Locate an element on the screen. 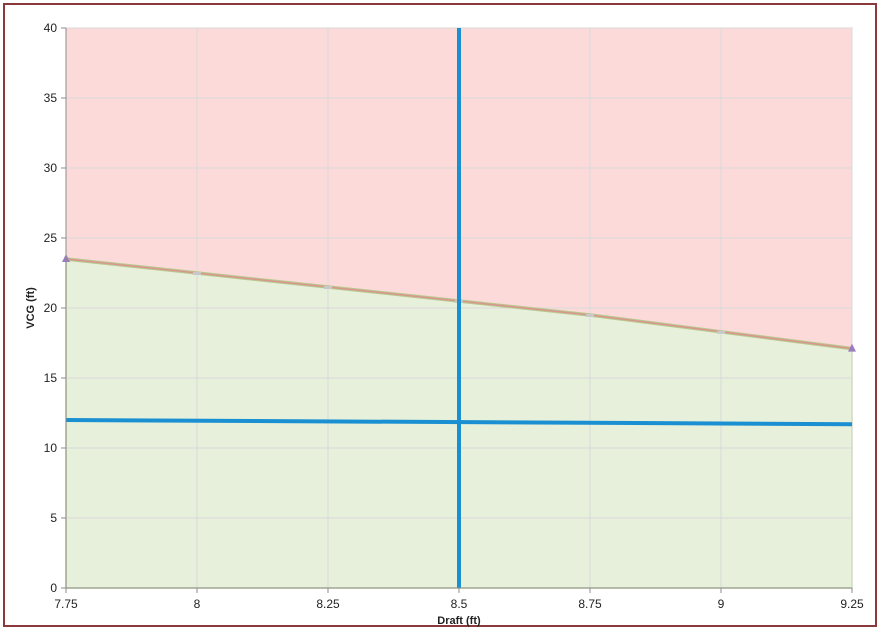 The image size is (882, 632). x-tick-label: 8 is located at coordinates (197, 604).